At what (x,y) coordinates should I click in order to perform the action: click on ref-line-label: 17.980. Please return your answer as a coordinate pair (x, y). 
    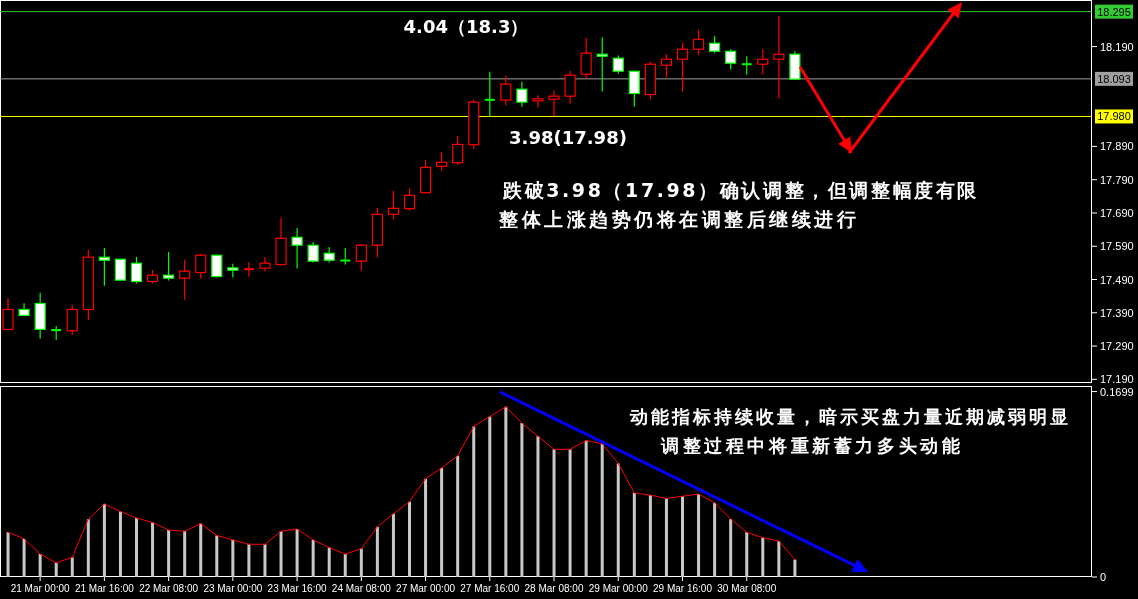
    Looking at the image, I should click on (1114, 116).